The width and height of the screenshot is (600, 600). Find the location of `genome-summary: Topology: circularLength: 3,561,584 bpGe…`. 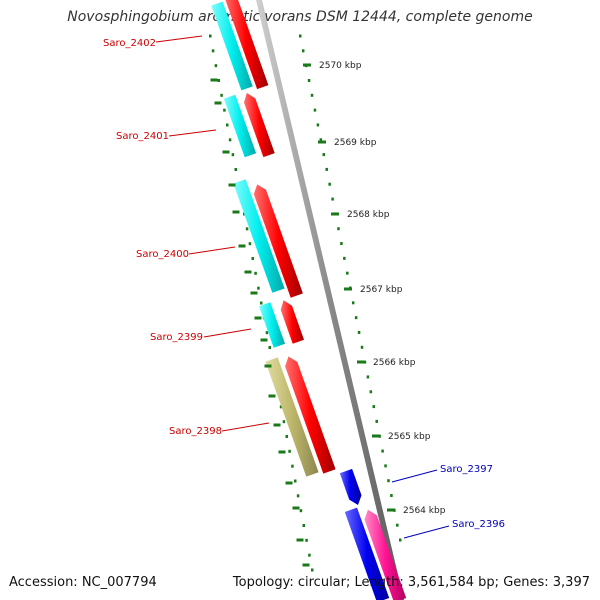

genome-summary: Topology: circularLength: 3,561,584 bpGe… is located at coordinates (411, 582).